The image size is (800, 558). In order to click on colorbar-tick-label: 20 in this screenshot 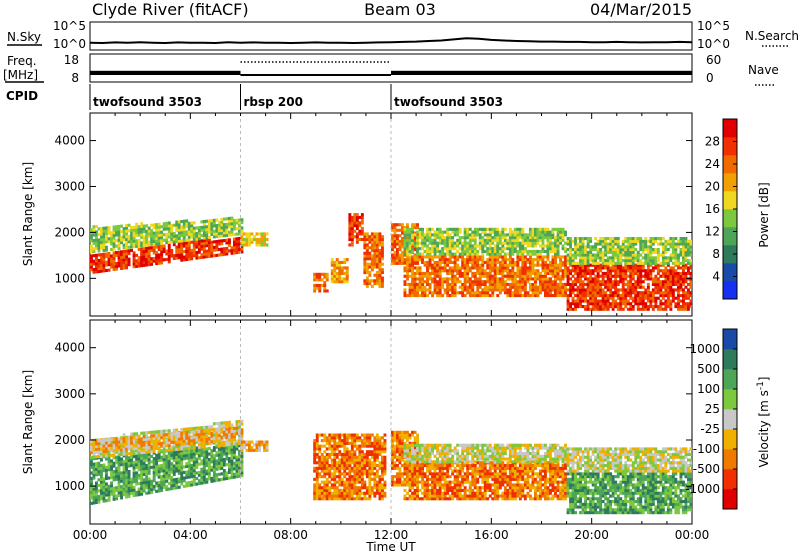, I will do `click(712, 187)`.